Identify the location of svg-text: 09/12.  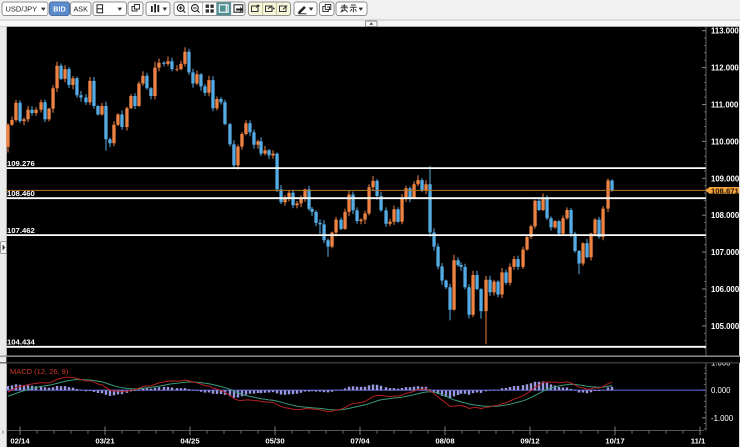
(529, 441).